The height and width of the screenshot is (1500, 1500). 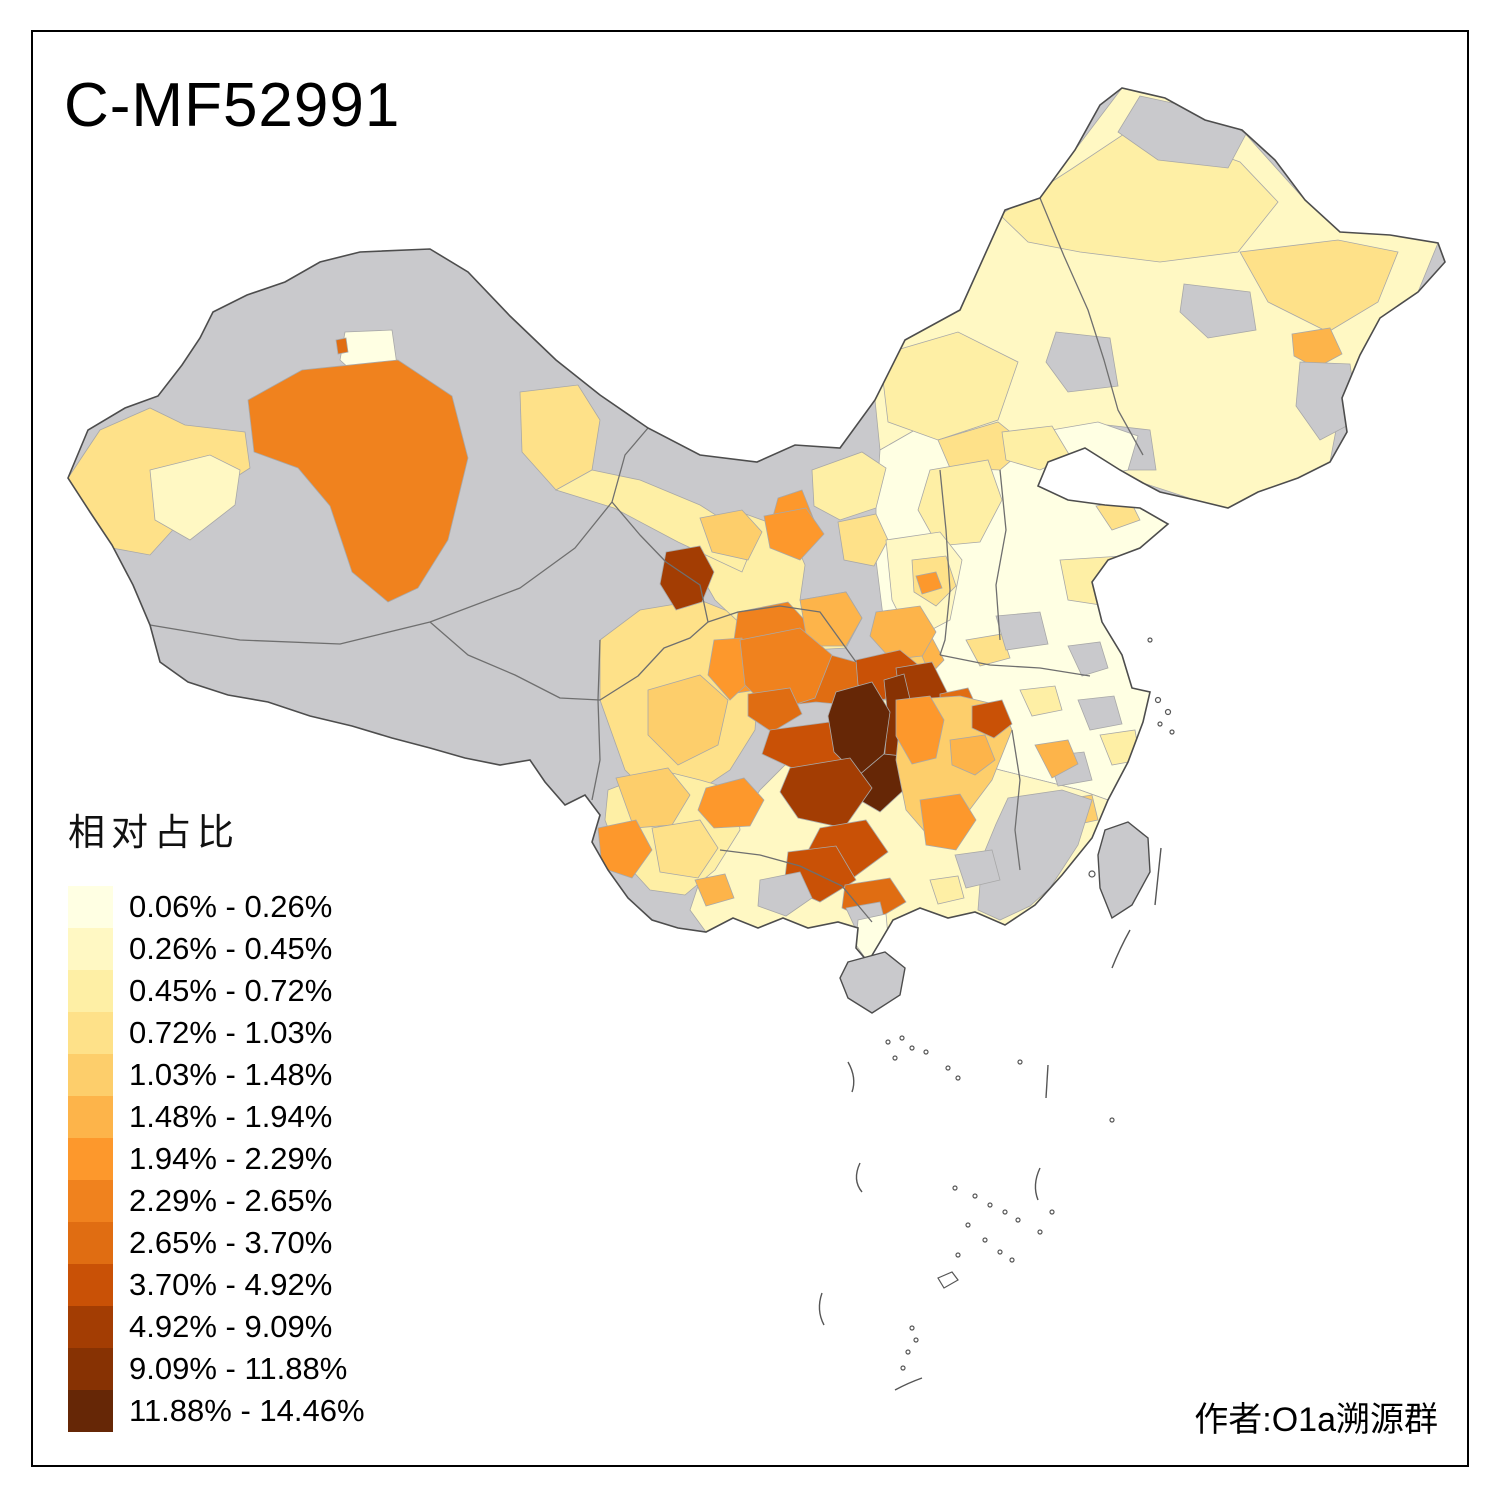 I want to click on legend-row: 3.70% - 4.92%, so click(x=216, y=1285).